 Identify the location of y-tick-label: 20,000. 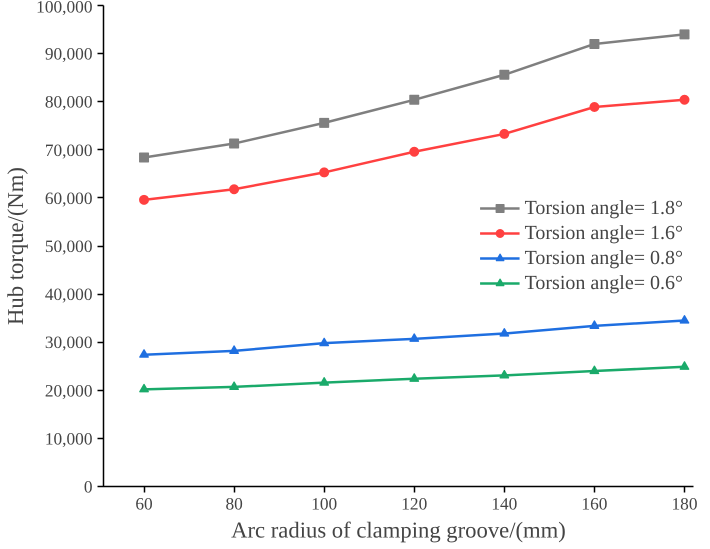
(68, 390).